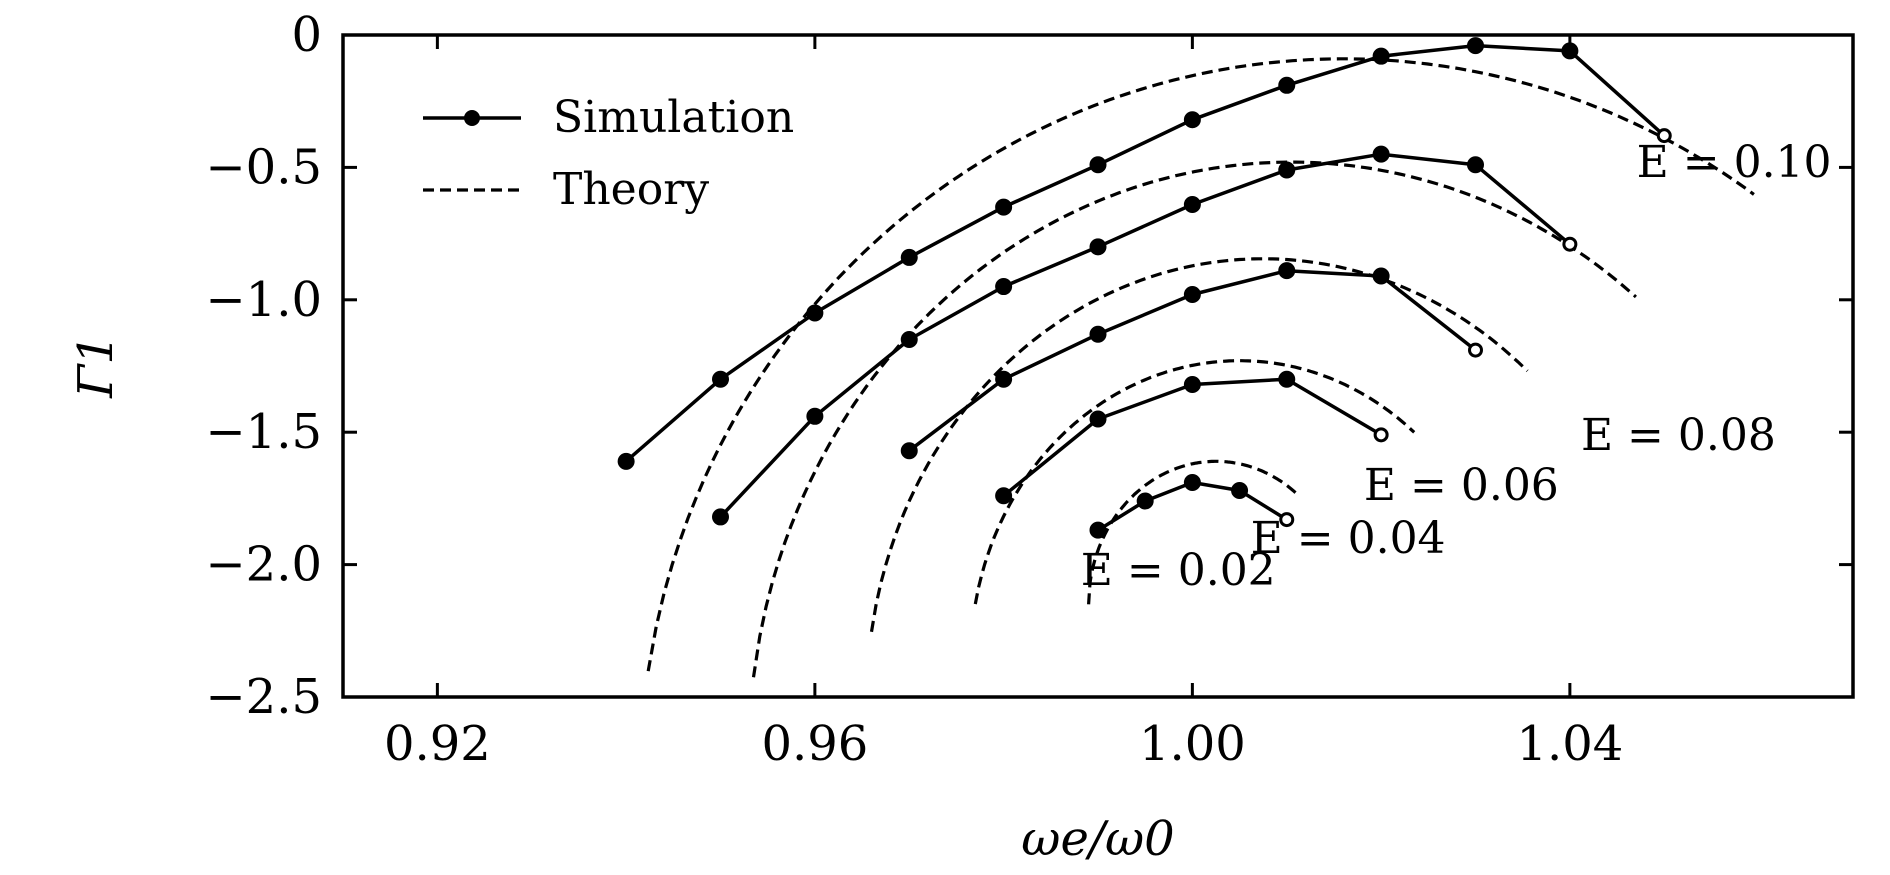 The image size is (1890, 875). Describe the element at coordinates (673, 117) in the screenshot. I see `legend-simulation-label: Simulation` at that location.